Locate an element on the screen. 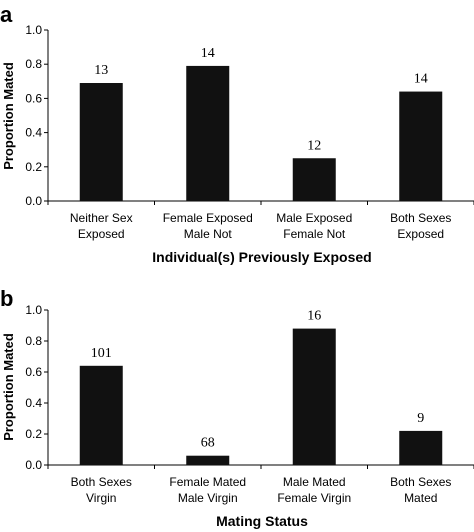 The image size is (474, 532). panel-b-category-label: Female Virgin is located at coordinates (314, 498).